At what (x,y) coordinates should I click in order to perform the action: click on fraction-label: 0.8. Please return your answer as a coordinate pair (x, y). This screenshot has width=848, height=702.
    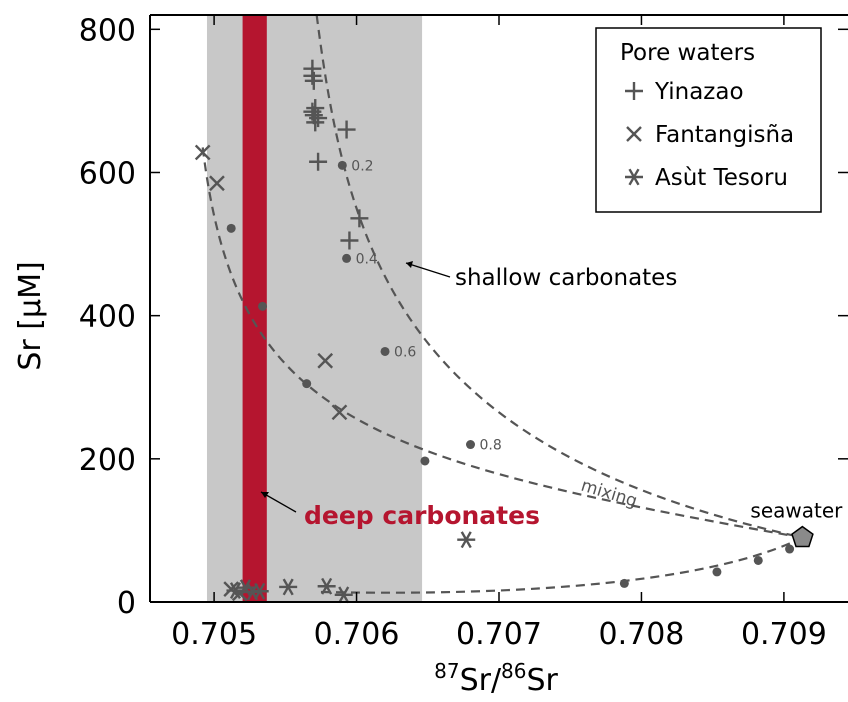
    Looking at the image, I should click on (491, 446).